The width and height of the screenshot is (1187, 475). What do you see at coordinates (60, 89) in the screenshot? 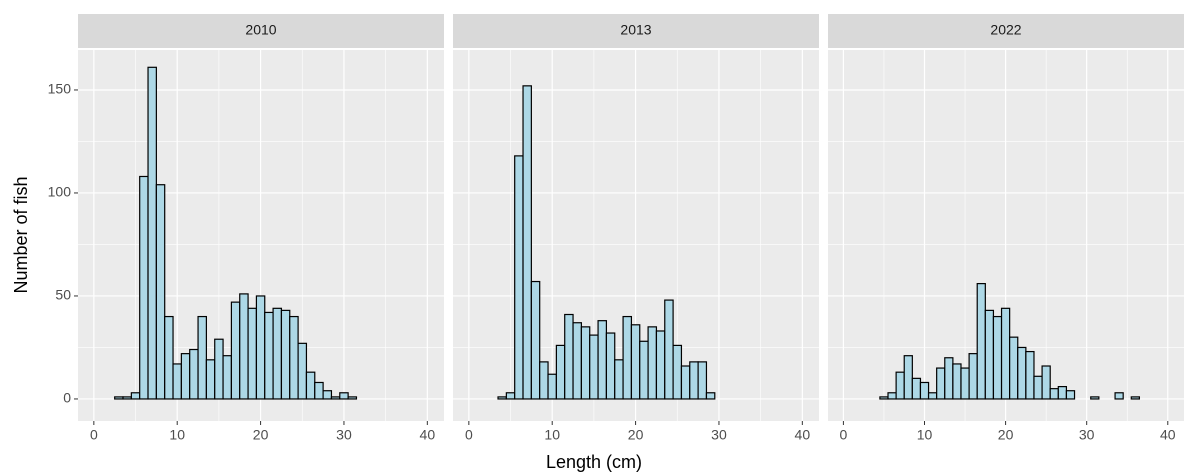
I see `y-tick-label: 150` at bounding box center [60, 89].